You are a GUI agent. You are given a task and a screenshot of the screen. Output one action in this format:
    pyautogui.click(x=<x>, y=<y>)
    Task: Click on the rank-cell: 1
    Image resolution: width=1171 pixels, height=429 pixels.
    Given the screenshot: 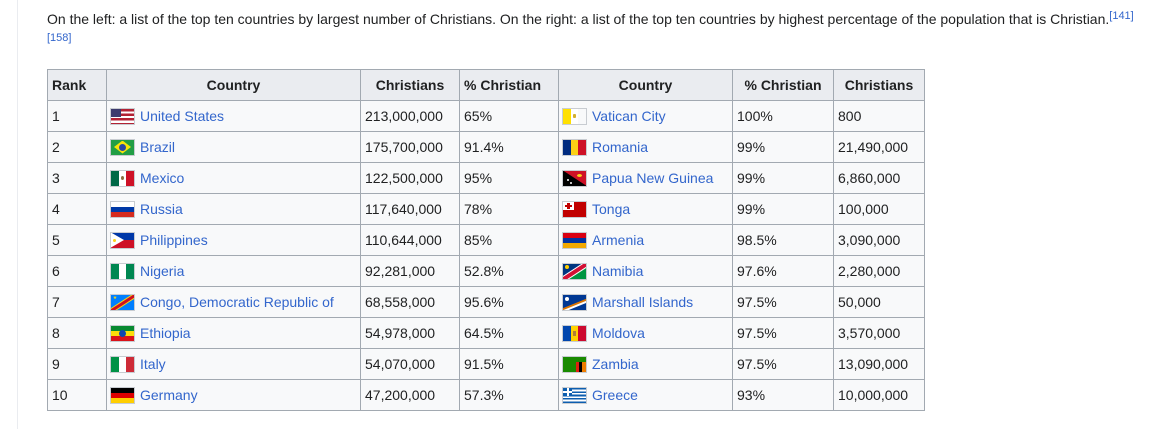 What is the action you would take?
    pyautogui.click(x=77, y=116)
    